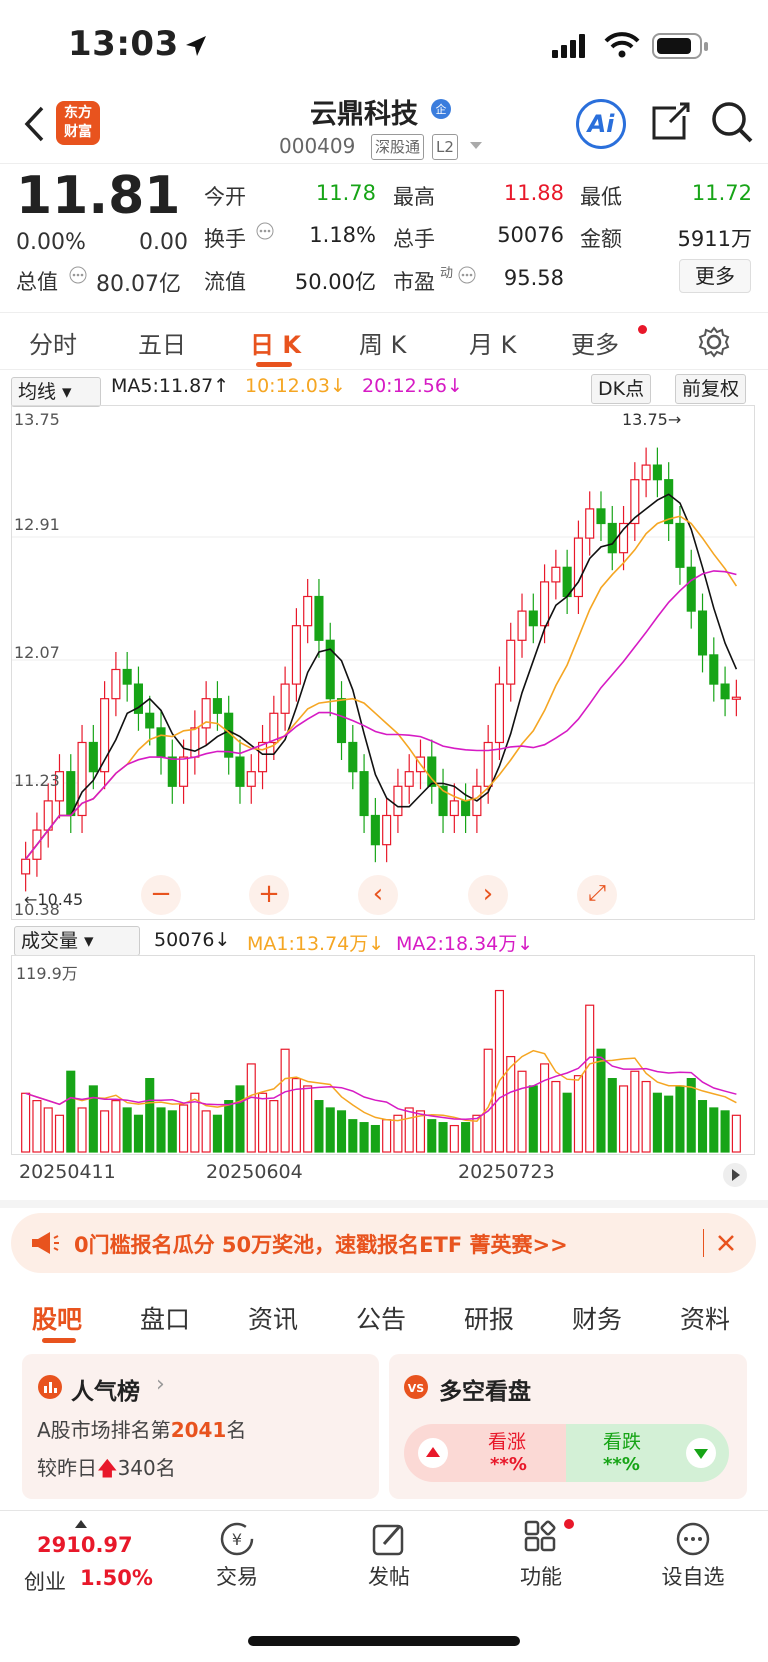  I want to click on volume-indicator-selector: 成交量 ▾, so click(77, 941).